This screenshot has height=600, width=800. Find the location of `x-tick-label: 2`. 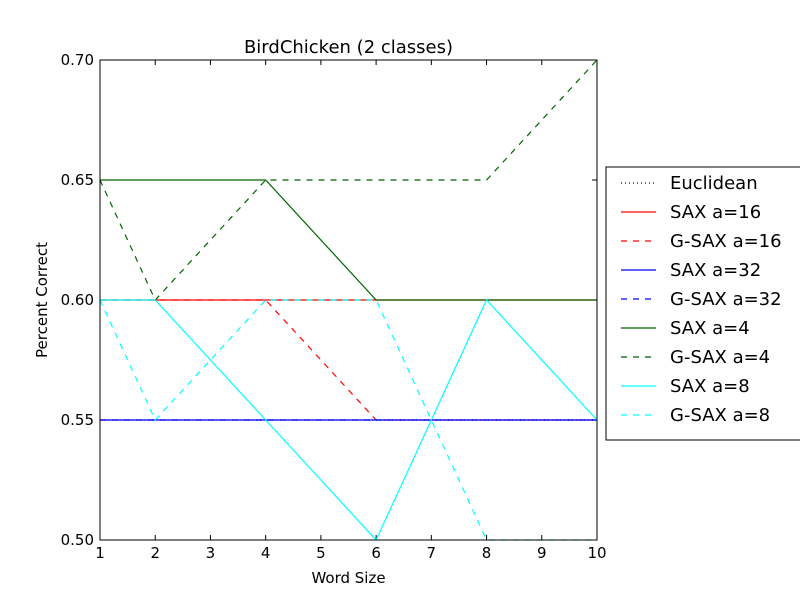

x-tick-label: 2 is located at coordinates (155, 553).